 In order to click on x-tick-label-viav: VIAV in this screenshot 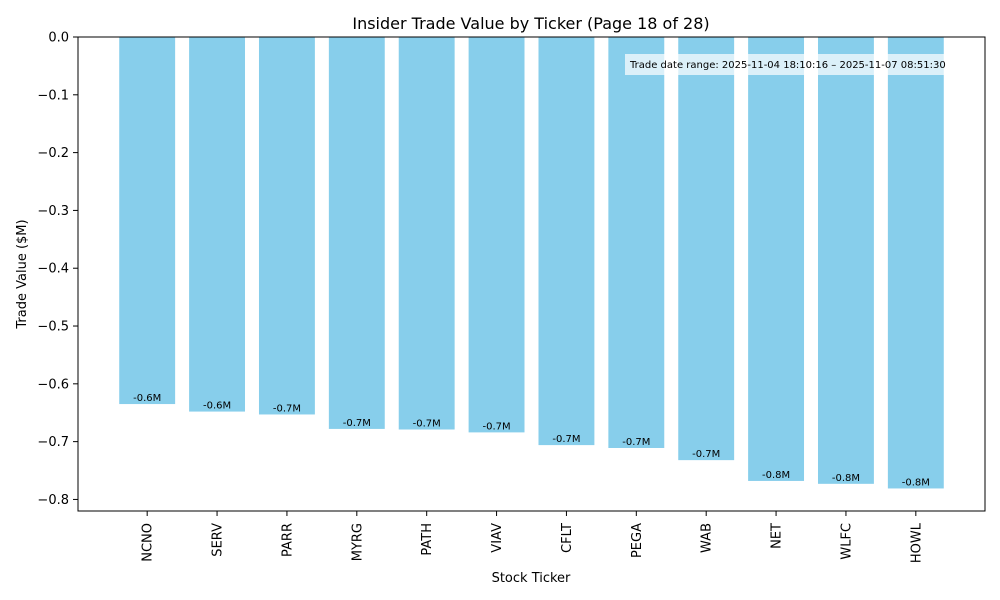, I will do `click(497, 538)`.